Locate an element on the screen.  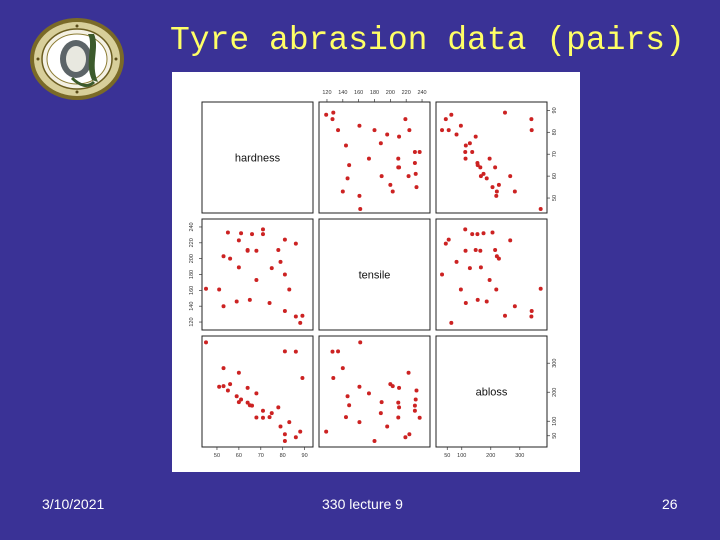
diagonal-label-hardness: hardness is located at coordinates (258, 159).